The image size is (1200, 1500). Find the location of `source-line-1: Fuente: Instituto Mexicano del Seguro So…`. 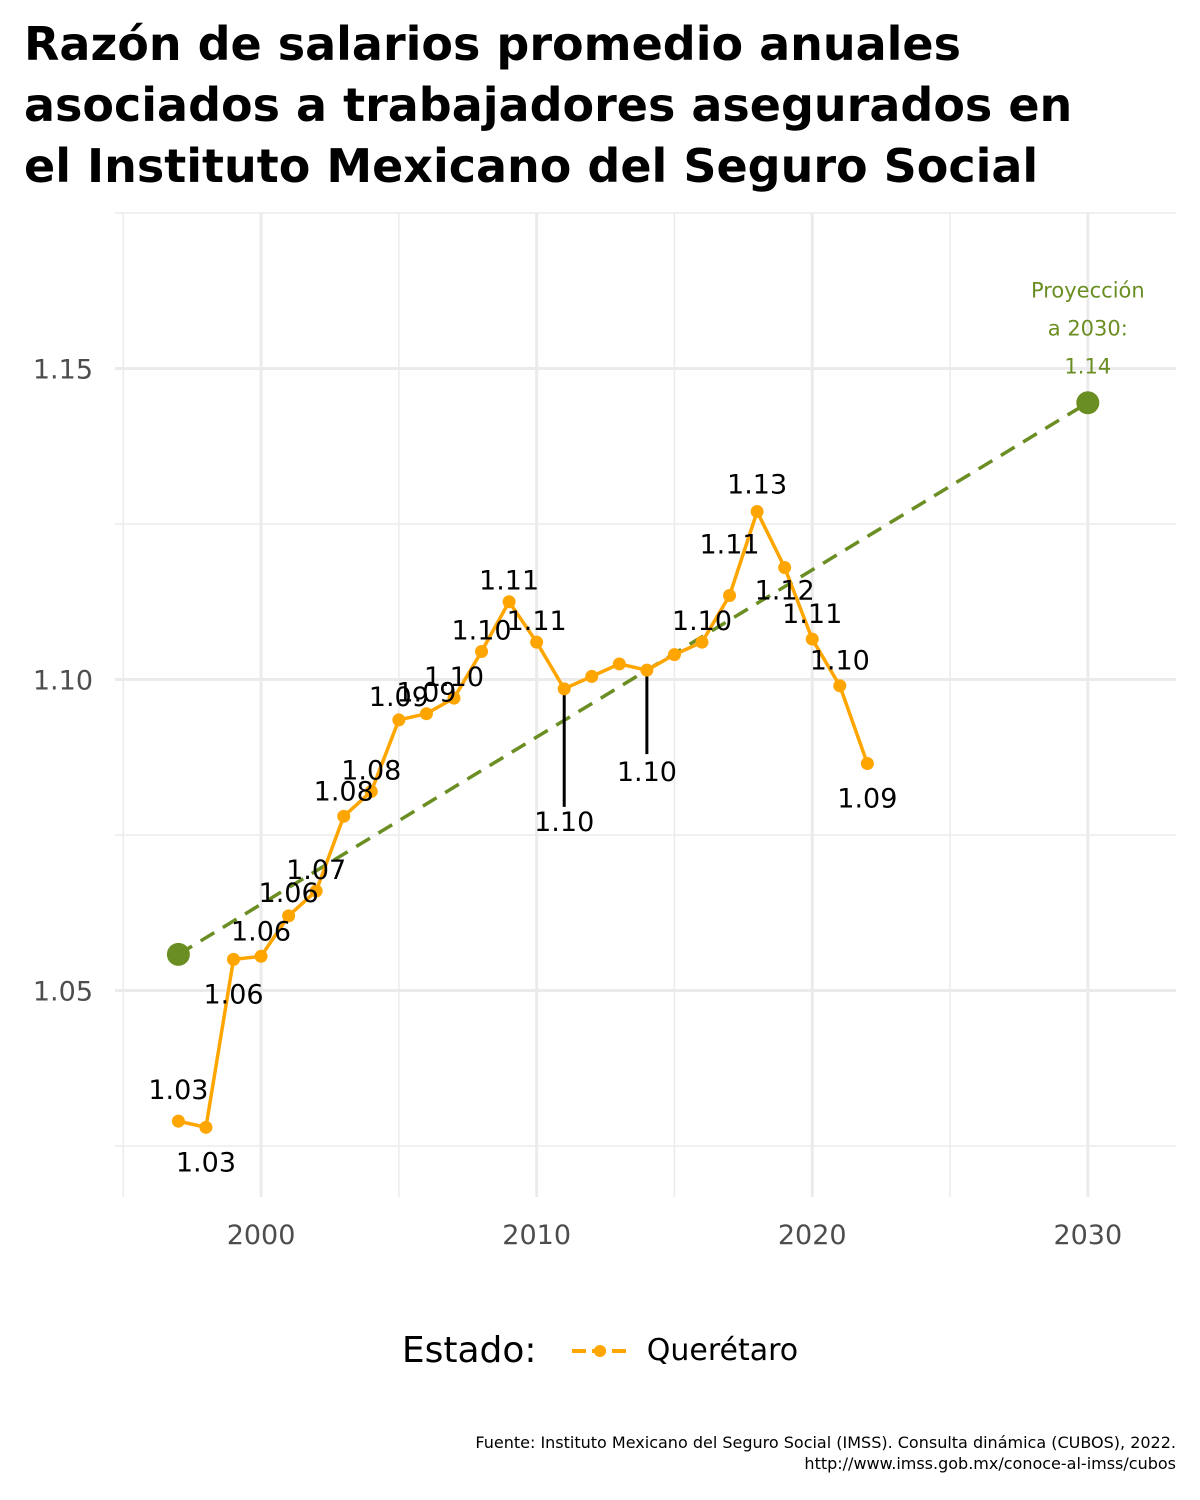

source-line-1: Fuente: Instituto Mexicano del Seguro So… is located at coordinates (825, 1442).